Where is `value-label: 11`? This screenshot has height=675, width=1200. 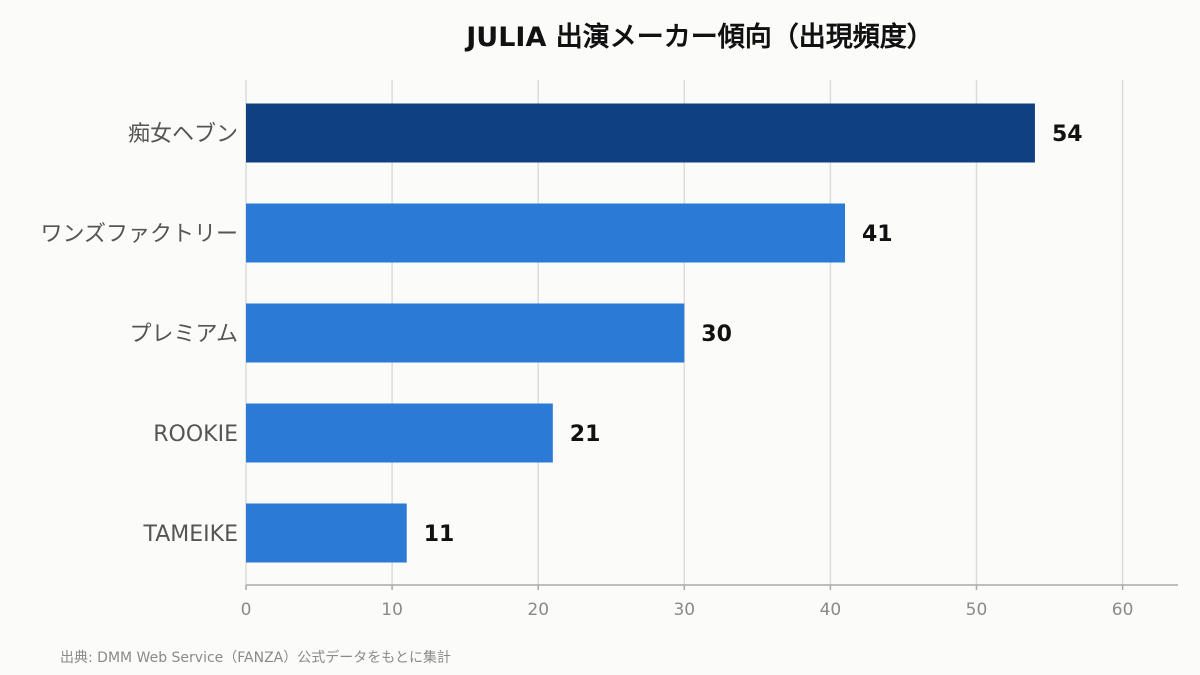
value-label: 11 is located at coordinates (439, 534).